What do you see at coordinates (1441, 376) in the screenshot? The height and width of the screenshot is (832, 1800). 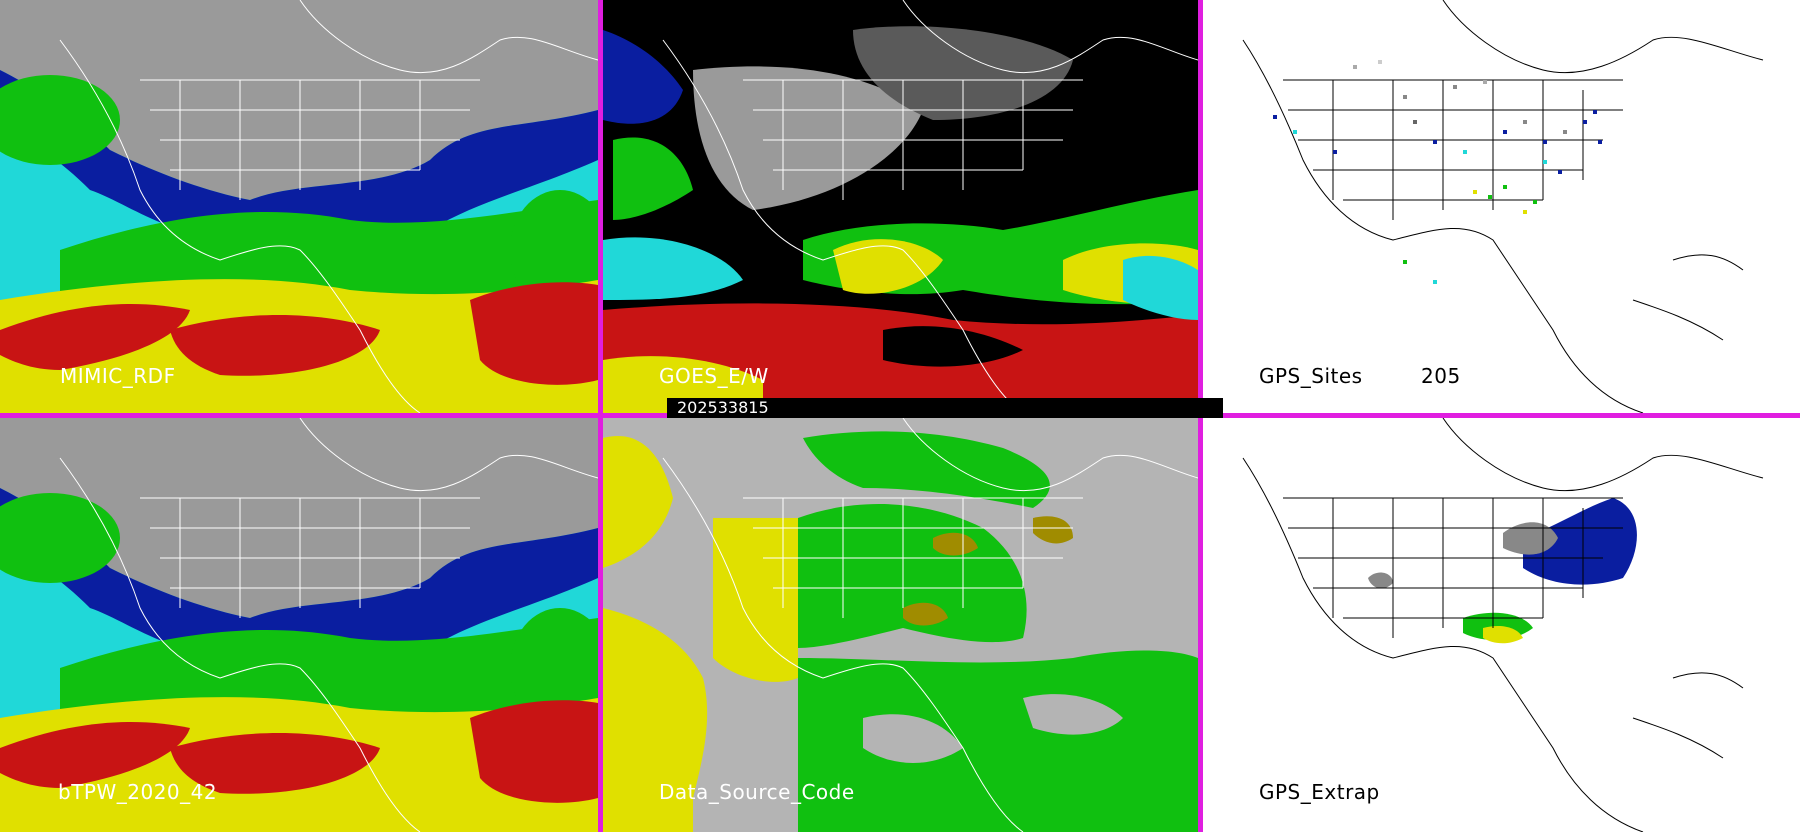 I see `site-count: 205` at bounding box center [1441, 376].